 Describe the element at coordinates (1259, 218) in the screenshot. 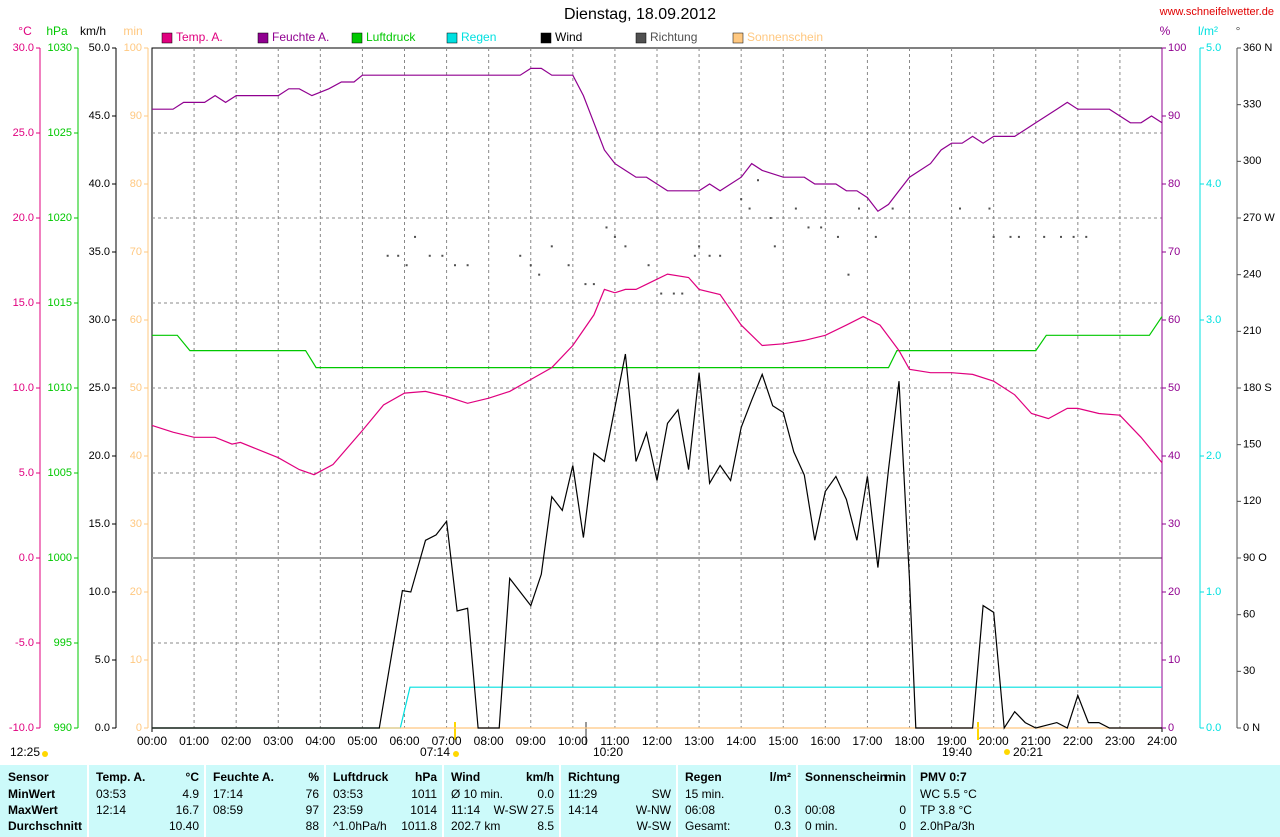

I see `y-tick-label: 270 W` at that location.